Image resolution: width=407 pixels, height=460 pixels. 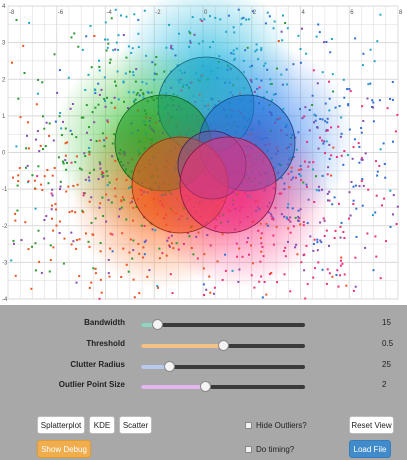 I want to click on slider-row-bandwidth: Bandwidth 15, so click(x=203, y=325).